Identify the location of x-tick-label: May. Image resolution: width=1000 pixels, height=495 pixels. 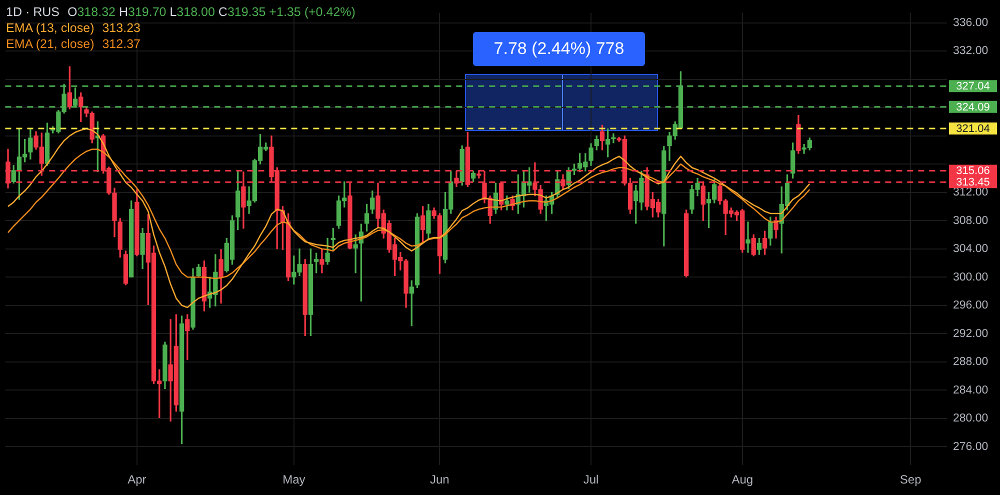
(294, 479).